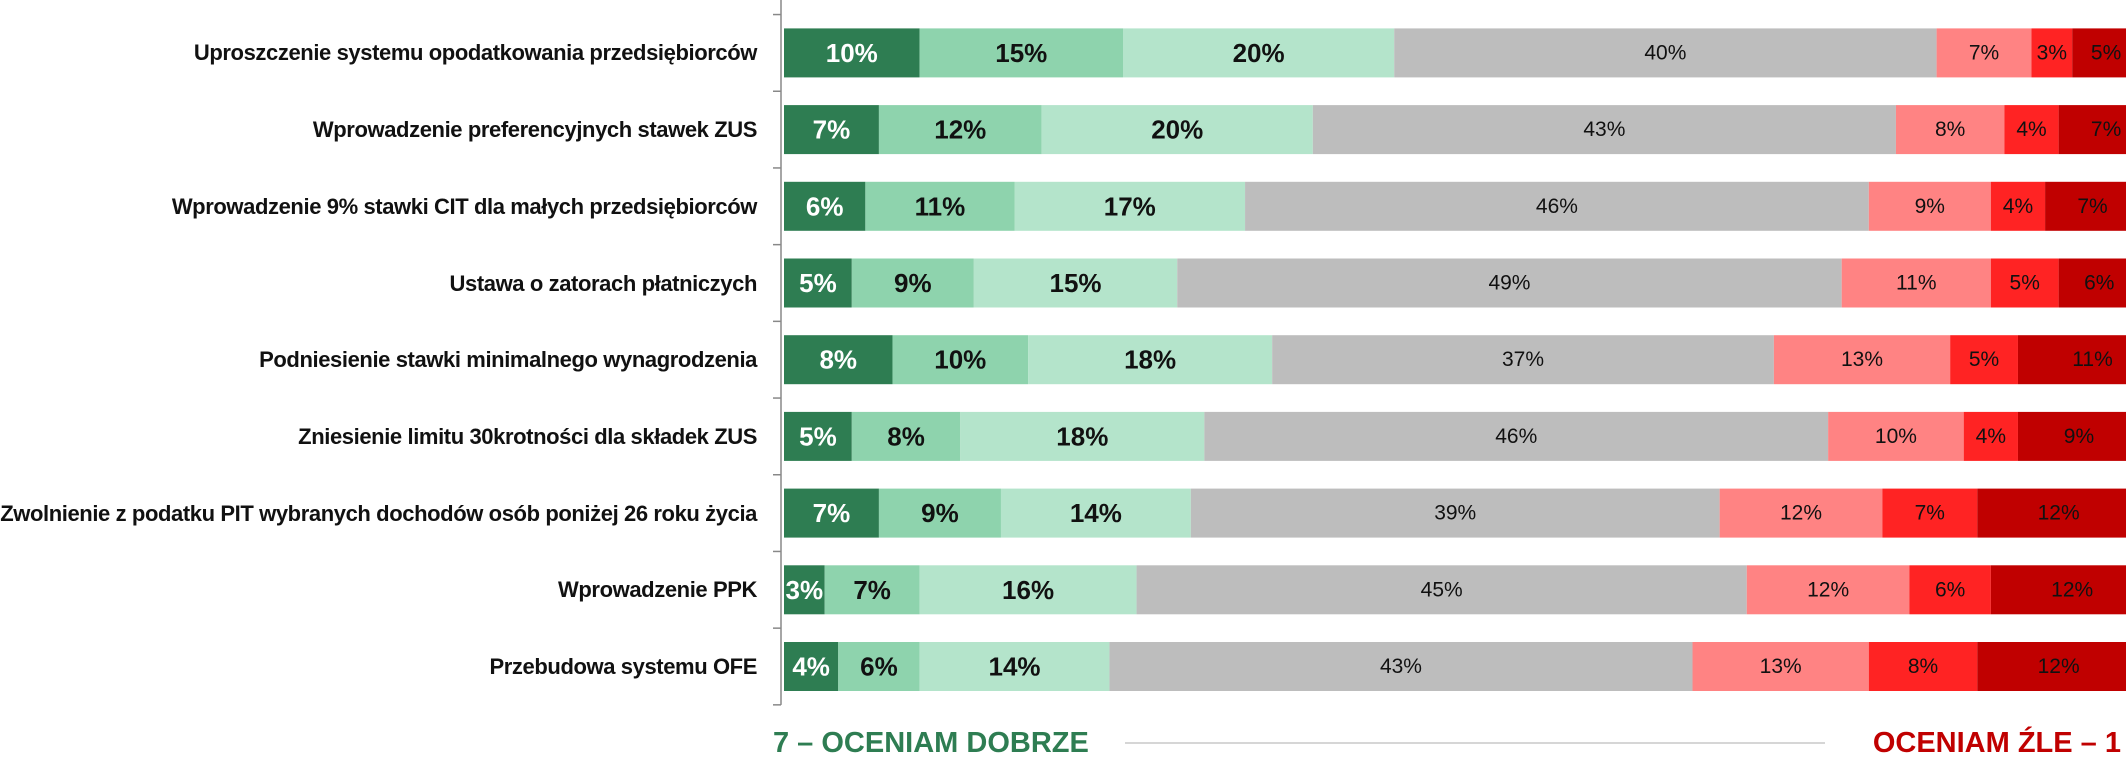  I want to click on category-label: Wprowadzenie preferencyjnych stawek ZUS, so click(534, 130).